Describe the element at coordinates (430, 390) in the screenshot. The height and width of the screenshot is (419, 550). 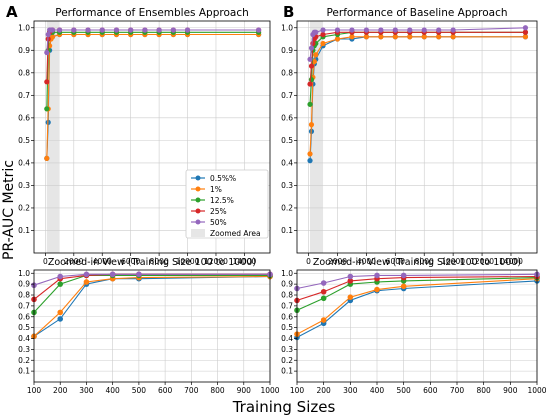
I see `x-tick-label: 600` at that location.